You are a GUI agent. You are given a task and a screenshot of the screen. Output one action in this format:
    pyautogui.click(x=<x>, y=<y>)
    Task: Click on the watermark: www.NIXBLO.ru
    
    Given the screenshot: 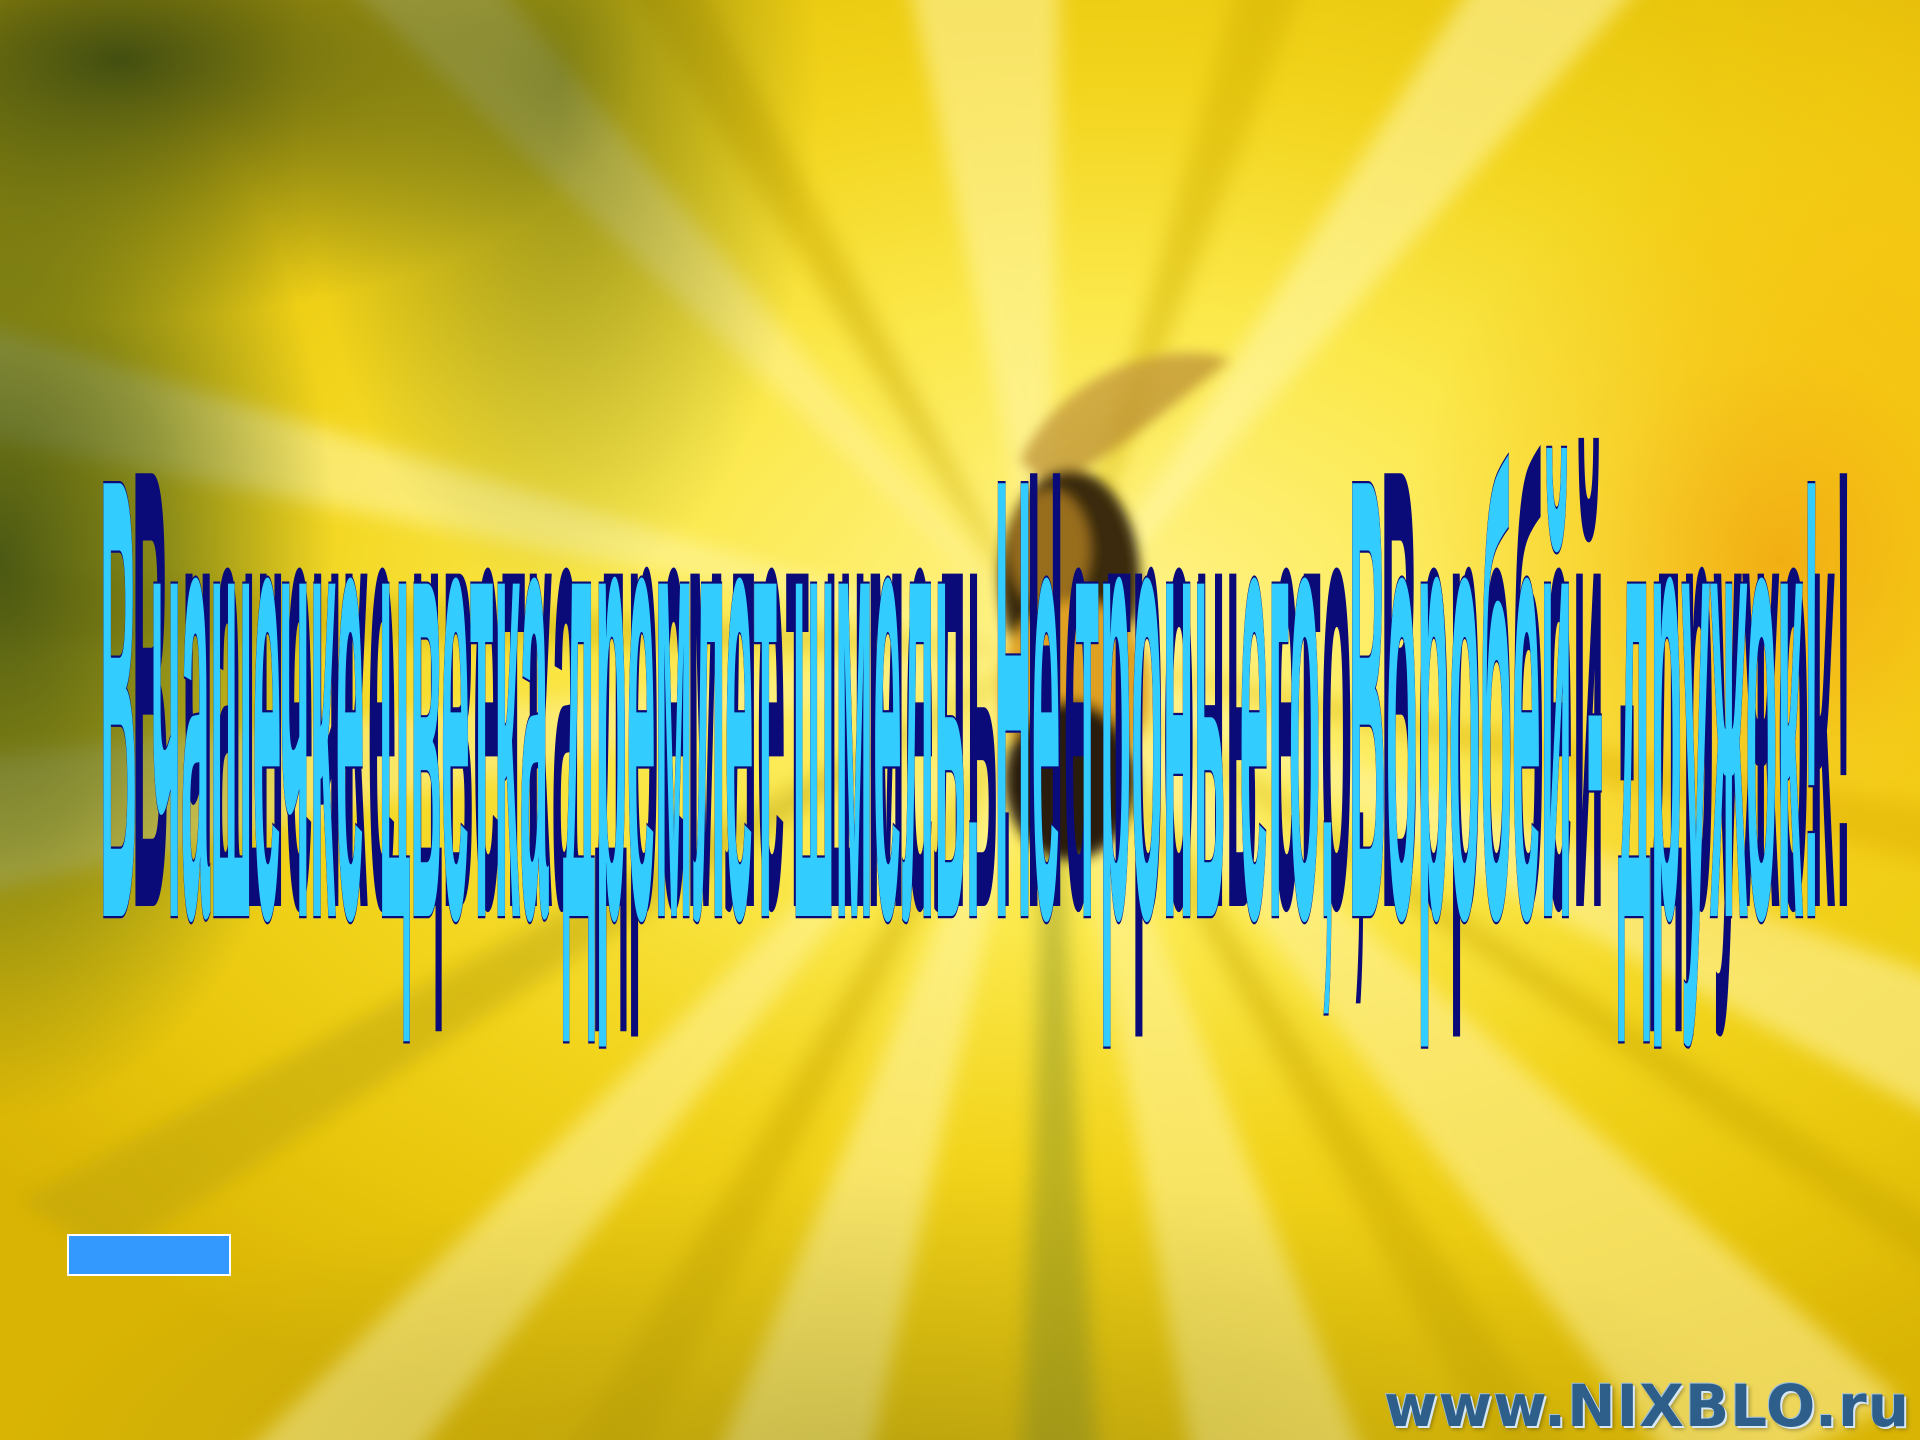 What is the action you would take?
    pyautogui.click(x=1647, y=1406)
    